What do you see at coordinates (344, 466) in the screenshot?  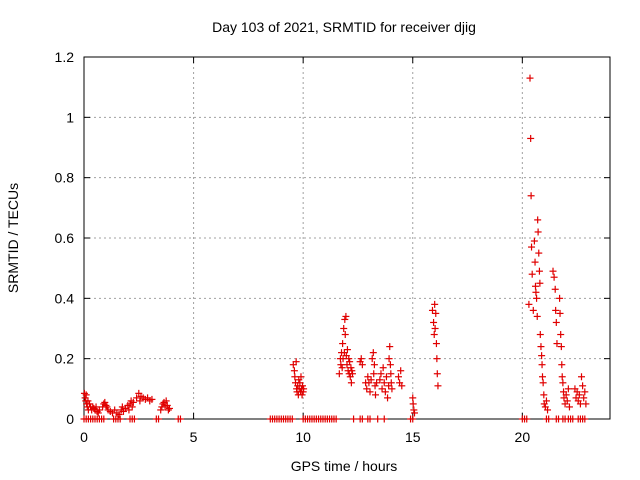 I see `x-axis-label: GPS time / hours` at bounding box center [344, 466].